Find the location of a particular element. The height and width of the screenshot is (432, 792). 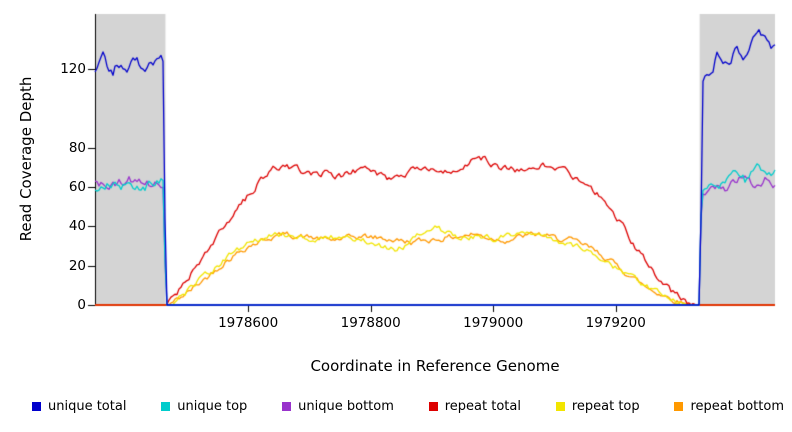

x-tick-label: 1979200 is located at coordinates (615, 323).